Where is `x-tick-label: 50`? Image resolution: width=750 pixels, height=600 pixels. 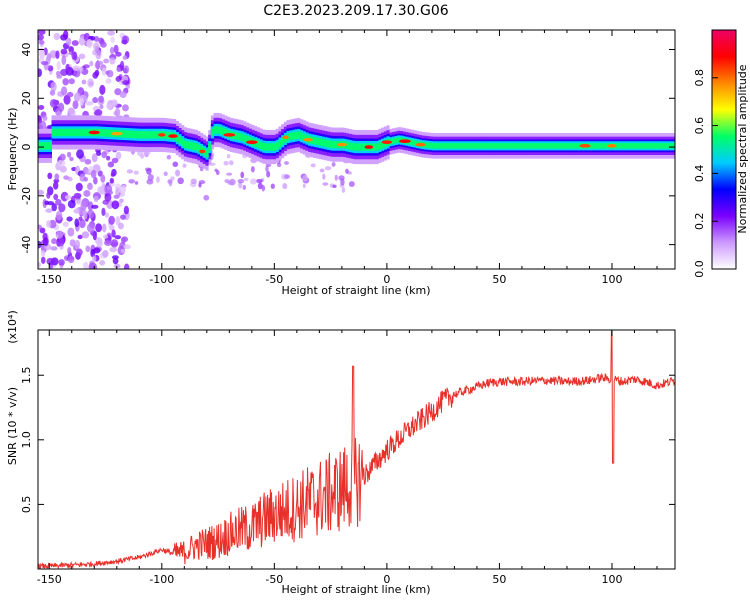 x-tick-label: 50 is located at coordinates (499, 579).